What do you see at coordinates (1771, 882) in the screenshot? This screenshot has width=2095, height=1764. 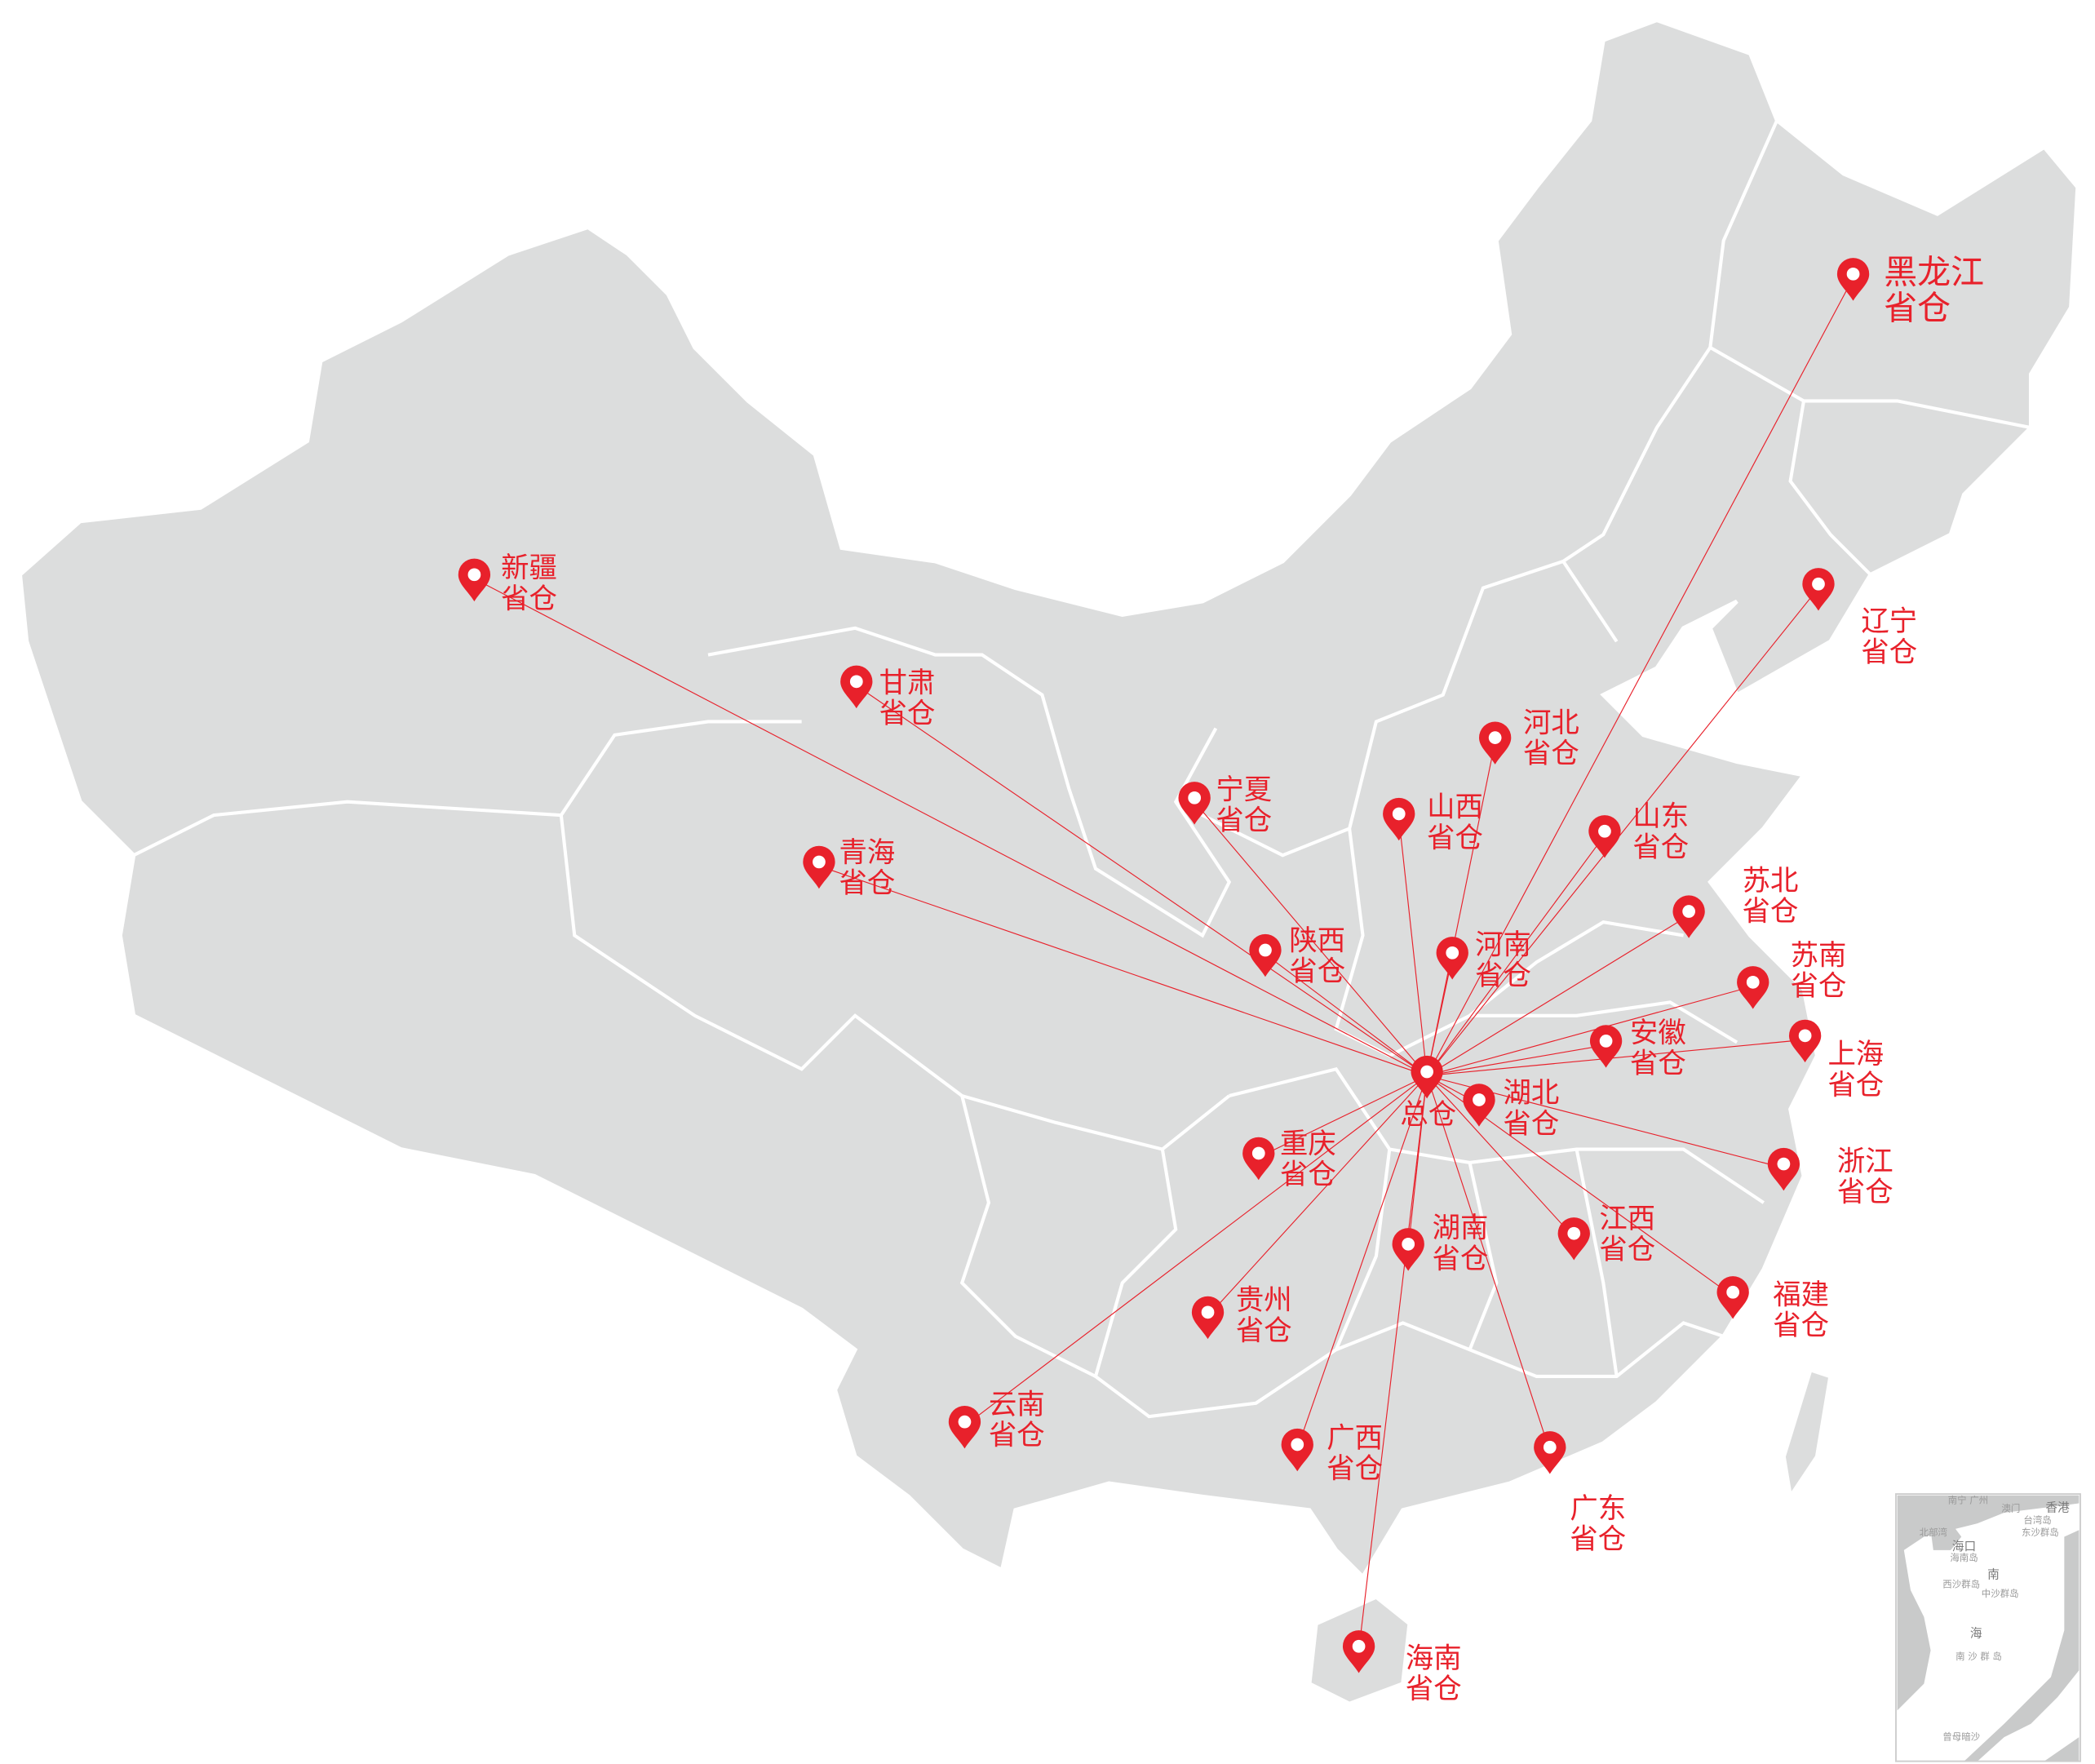 I see `label-line: 苏北` at bounding box center [1771, 882].